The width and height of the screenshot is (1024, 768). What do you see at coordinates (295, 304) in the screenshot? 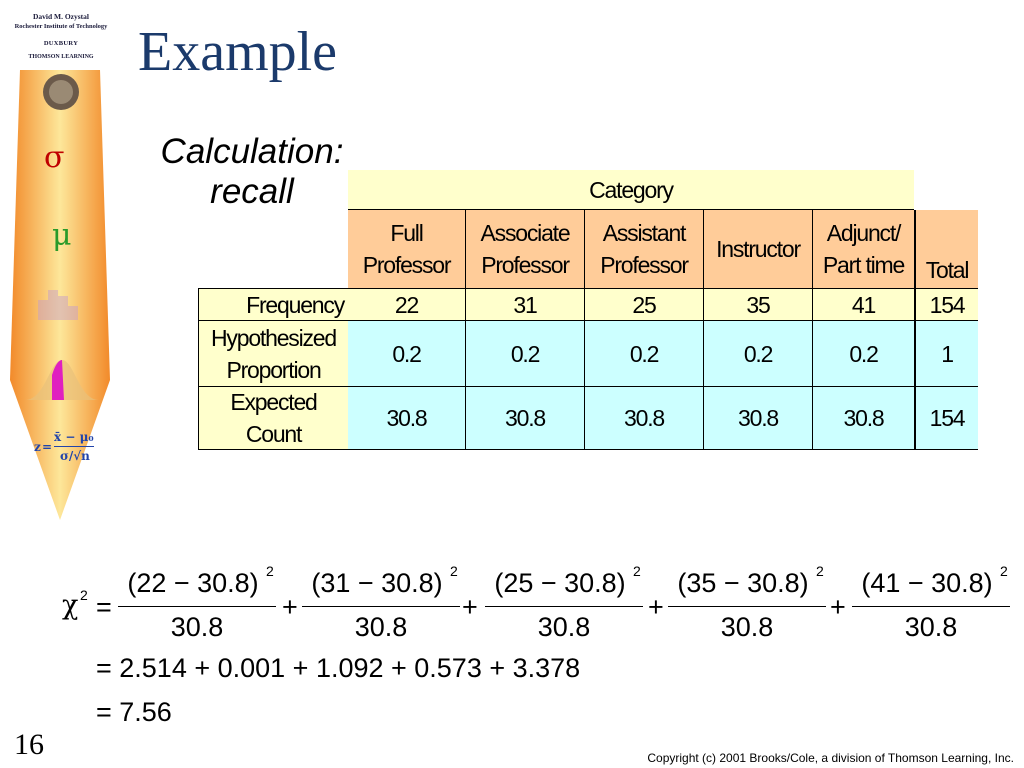
I see `row-label-line1: Frequency` at bounding box center [295, 304].